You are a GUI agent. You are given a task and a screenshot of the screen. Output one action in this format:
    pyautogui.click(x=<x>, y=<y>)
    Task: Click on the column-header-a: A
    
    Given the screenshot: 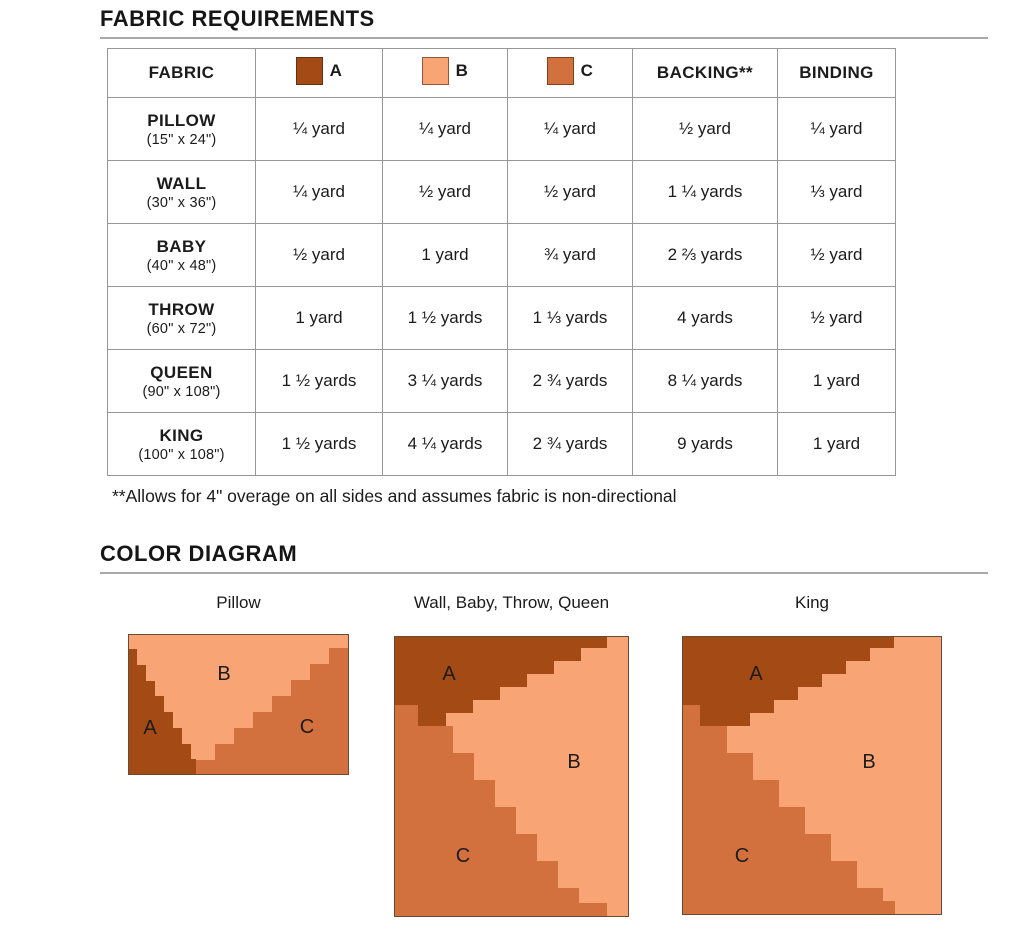 What is the action you would take?
    pyautogui.click(x=319, y=73)
    